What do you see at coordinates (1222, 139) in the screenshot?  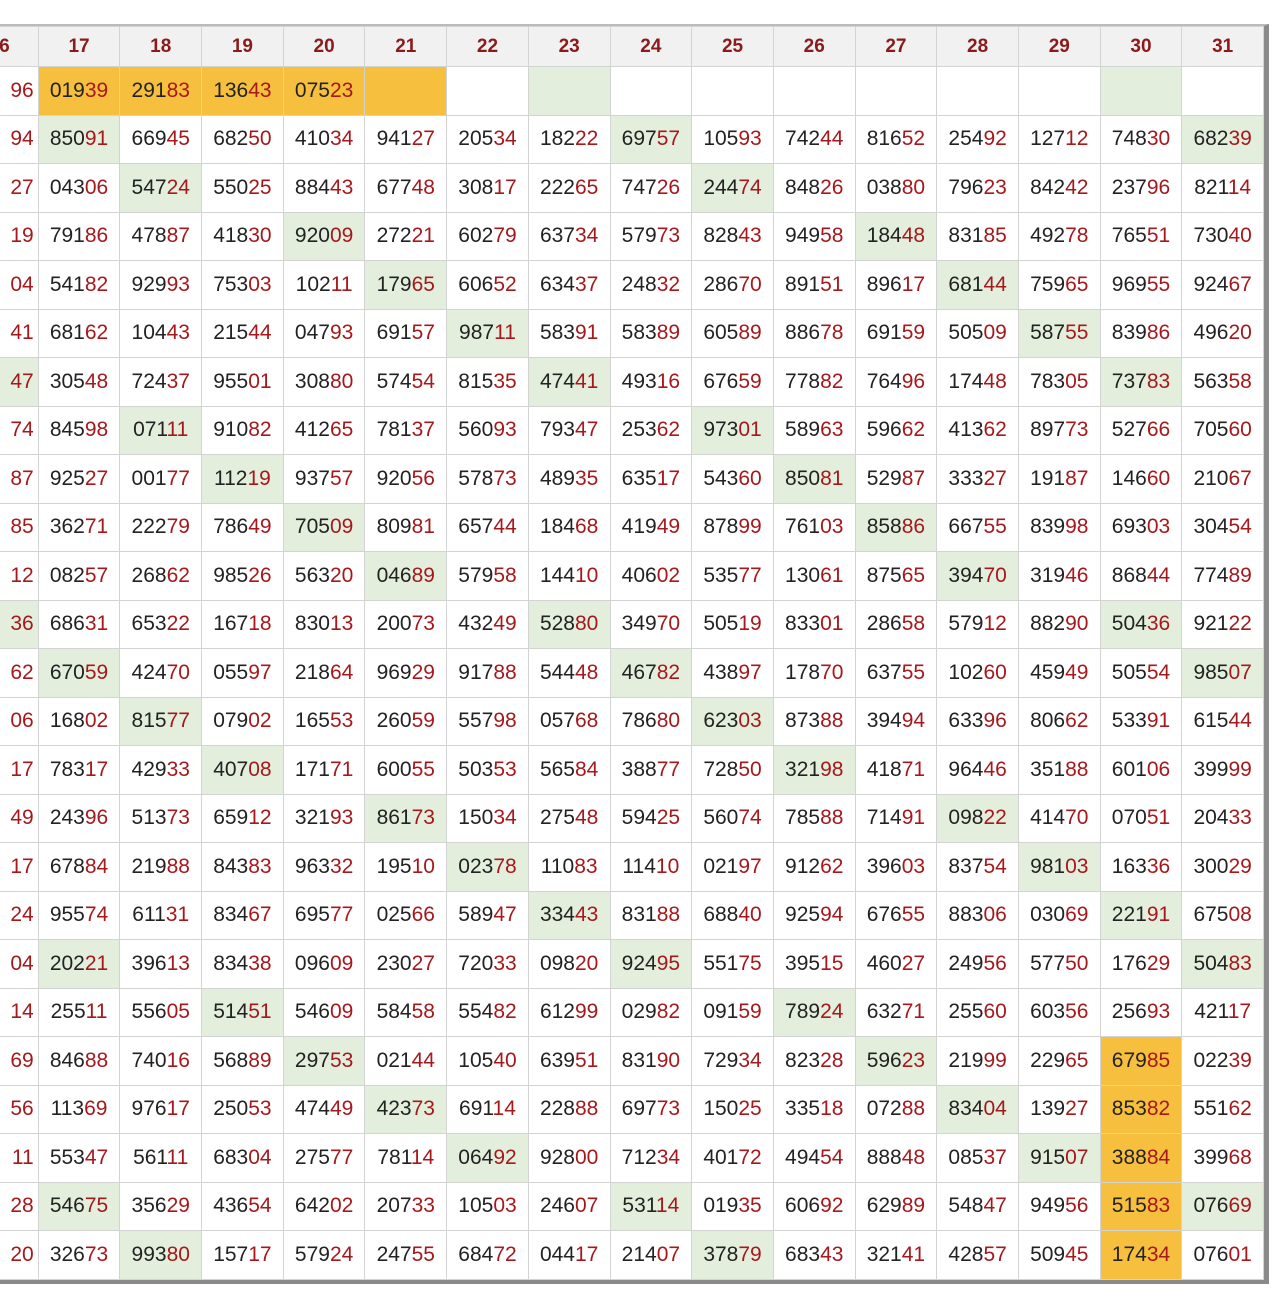 I see `number-cell: 68239` at bounding box center [1222, 139].